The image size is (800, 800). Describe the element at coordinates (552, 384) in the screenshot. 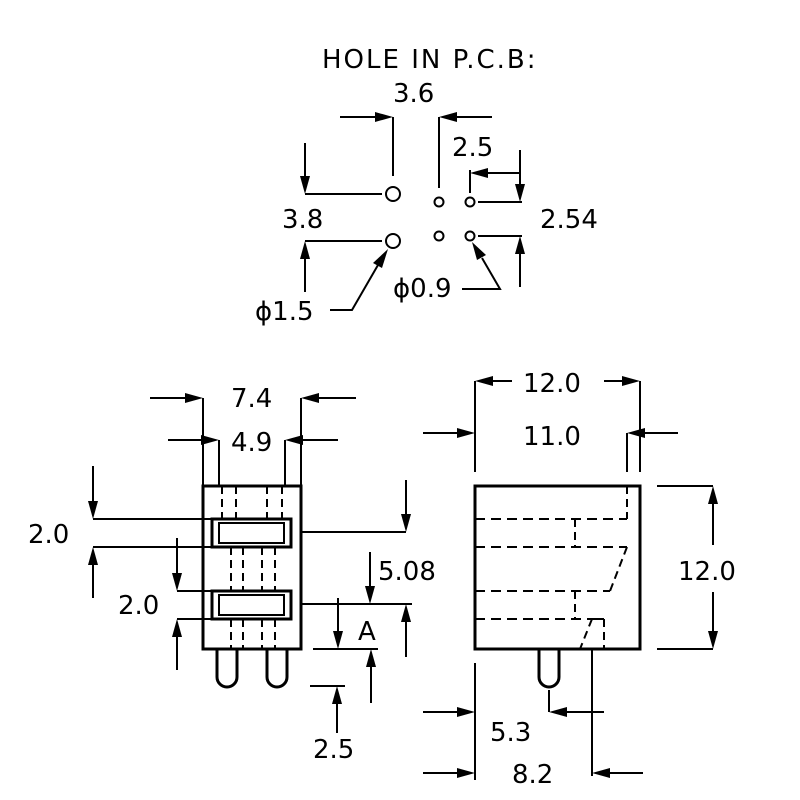

I see `side-dim-12-0-width: 12.0` at that location.